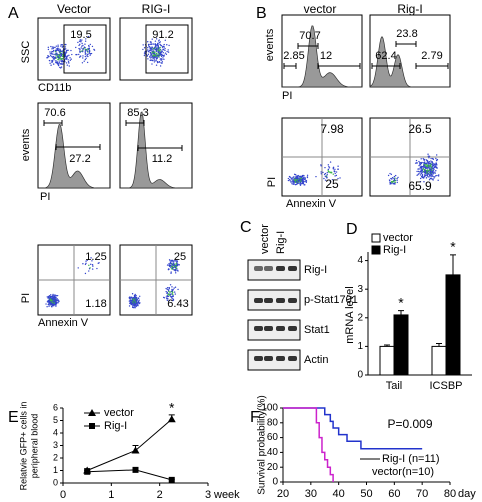  I want to click on plot-frame, so click(156, 49).